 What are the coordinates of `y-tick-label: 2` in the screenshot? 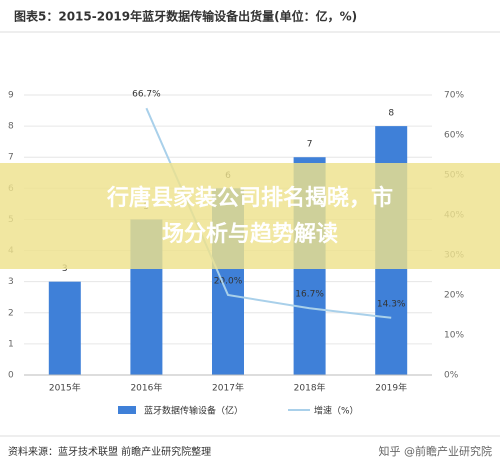 It's located at (11, 313).